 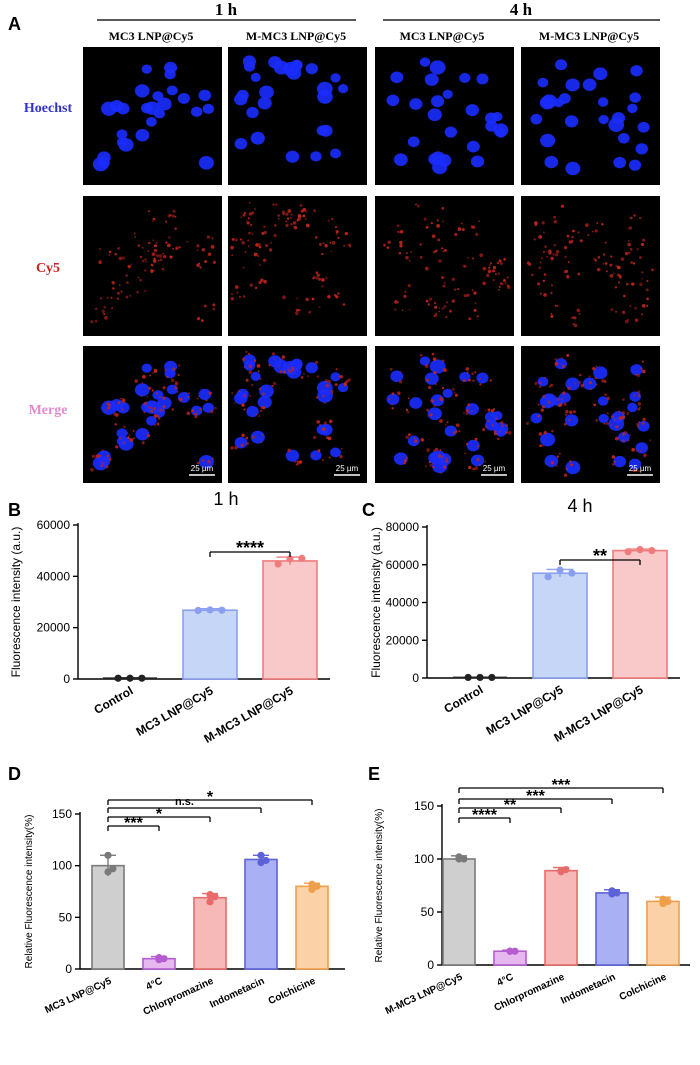 What do you see at coordinates (48, 268) in the screenshot?
I see `row-label-cy5: Cy5` at bounding box center [48, 268].